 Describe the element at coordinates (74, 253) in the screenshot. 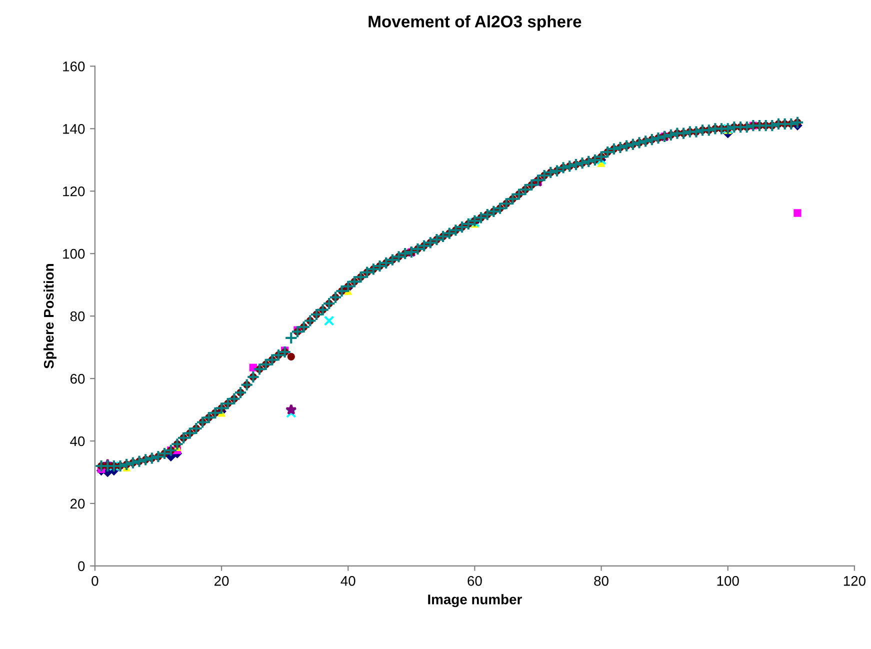

I see `y-tick-label: 100` at that location.